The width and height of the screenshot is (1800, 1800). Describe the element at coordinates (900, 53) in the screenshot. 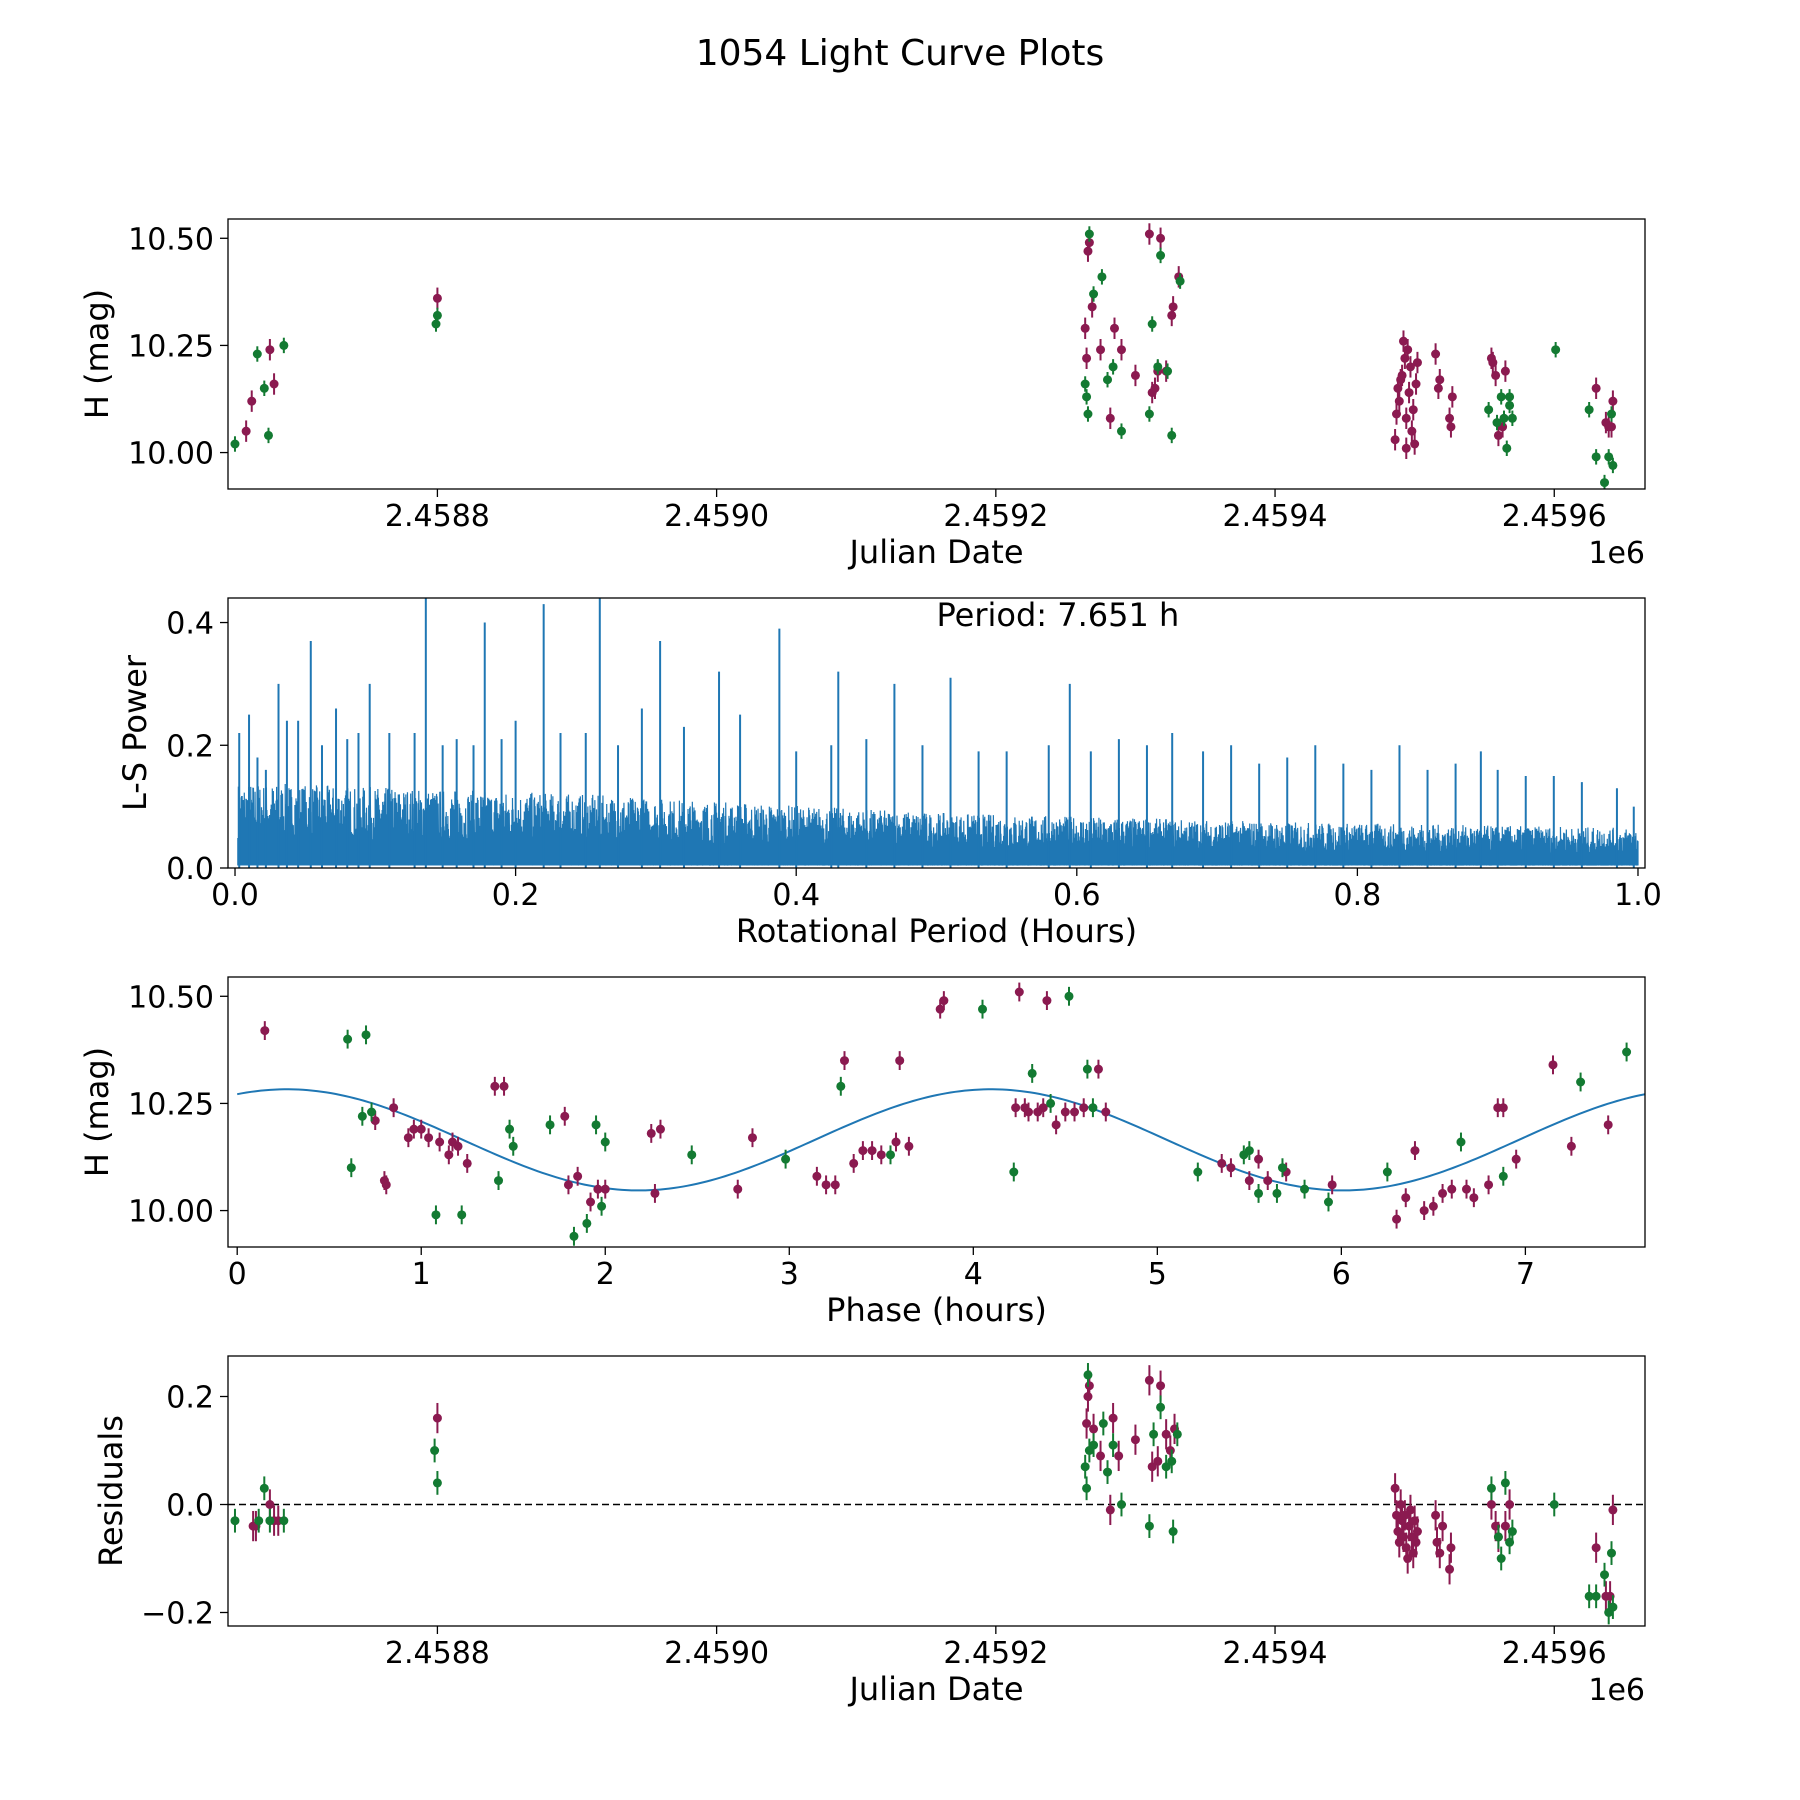

I see `figure-title: 1054 Light Curve Plots` at that location.